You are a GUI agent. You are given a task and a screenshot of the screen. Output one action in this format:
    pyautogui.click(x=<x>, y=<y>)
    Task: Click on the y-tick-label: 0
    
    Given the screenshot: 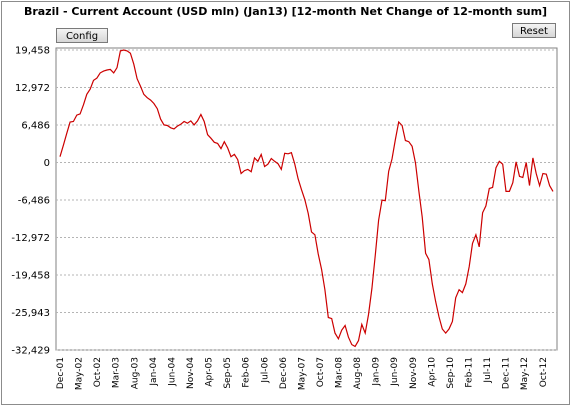 What is the action you would take?
    pyautogui.click(x=47, y=163)
    